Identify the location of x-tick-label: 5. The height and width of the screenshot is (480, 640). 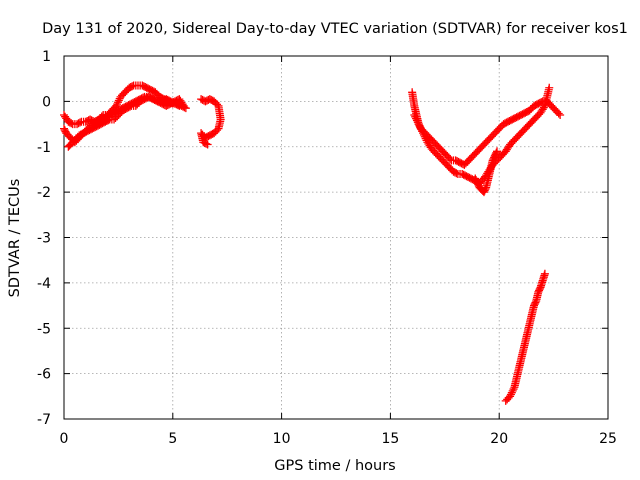
(172, 439).